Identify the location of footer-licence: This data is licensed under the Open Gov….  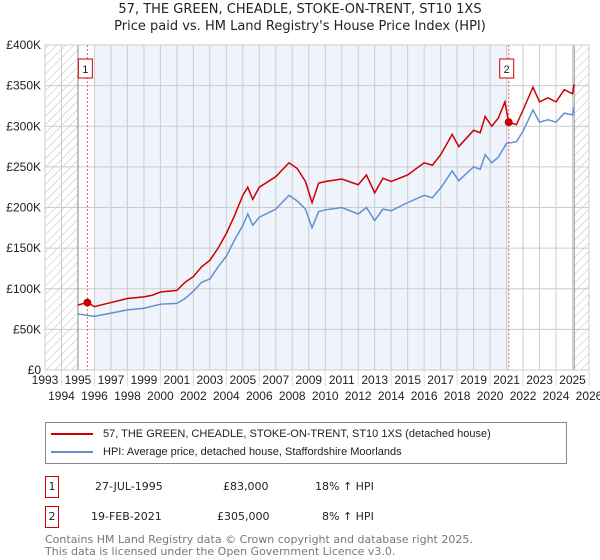
(220, 551).